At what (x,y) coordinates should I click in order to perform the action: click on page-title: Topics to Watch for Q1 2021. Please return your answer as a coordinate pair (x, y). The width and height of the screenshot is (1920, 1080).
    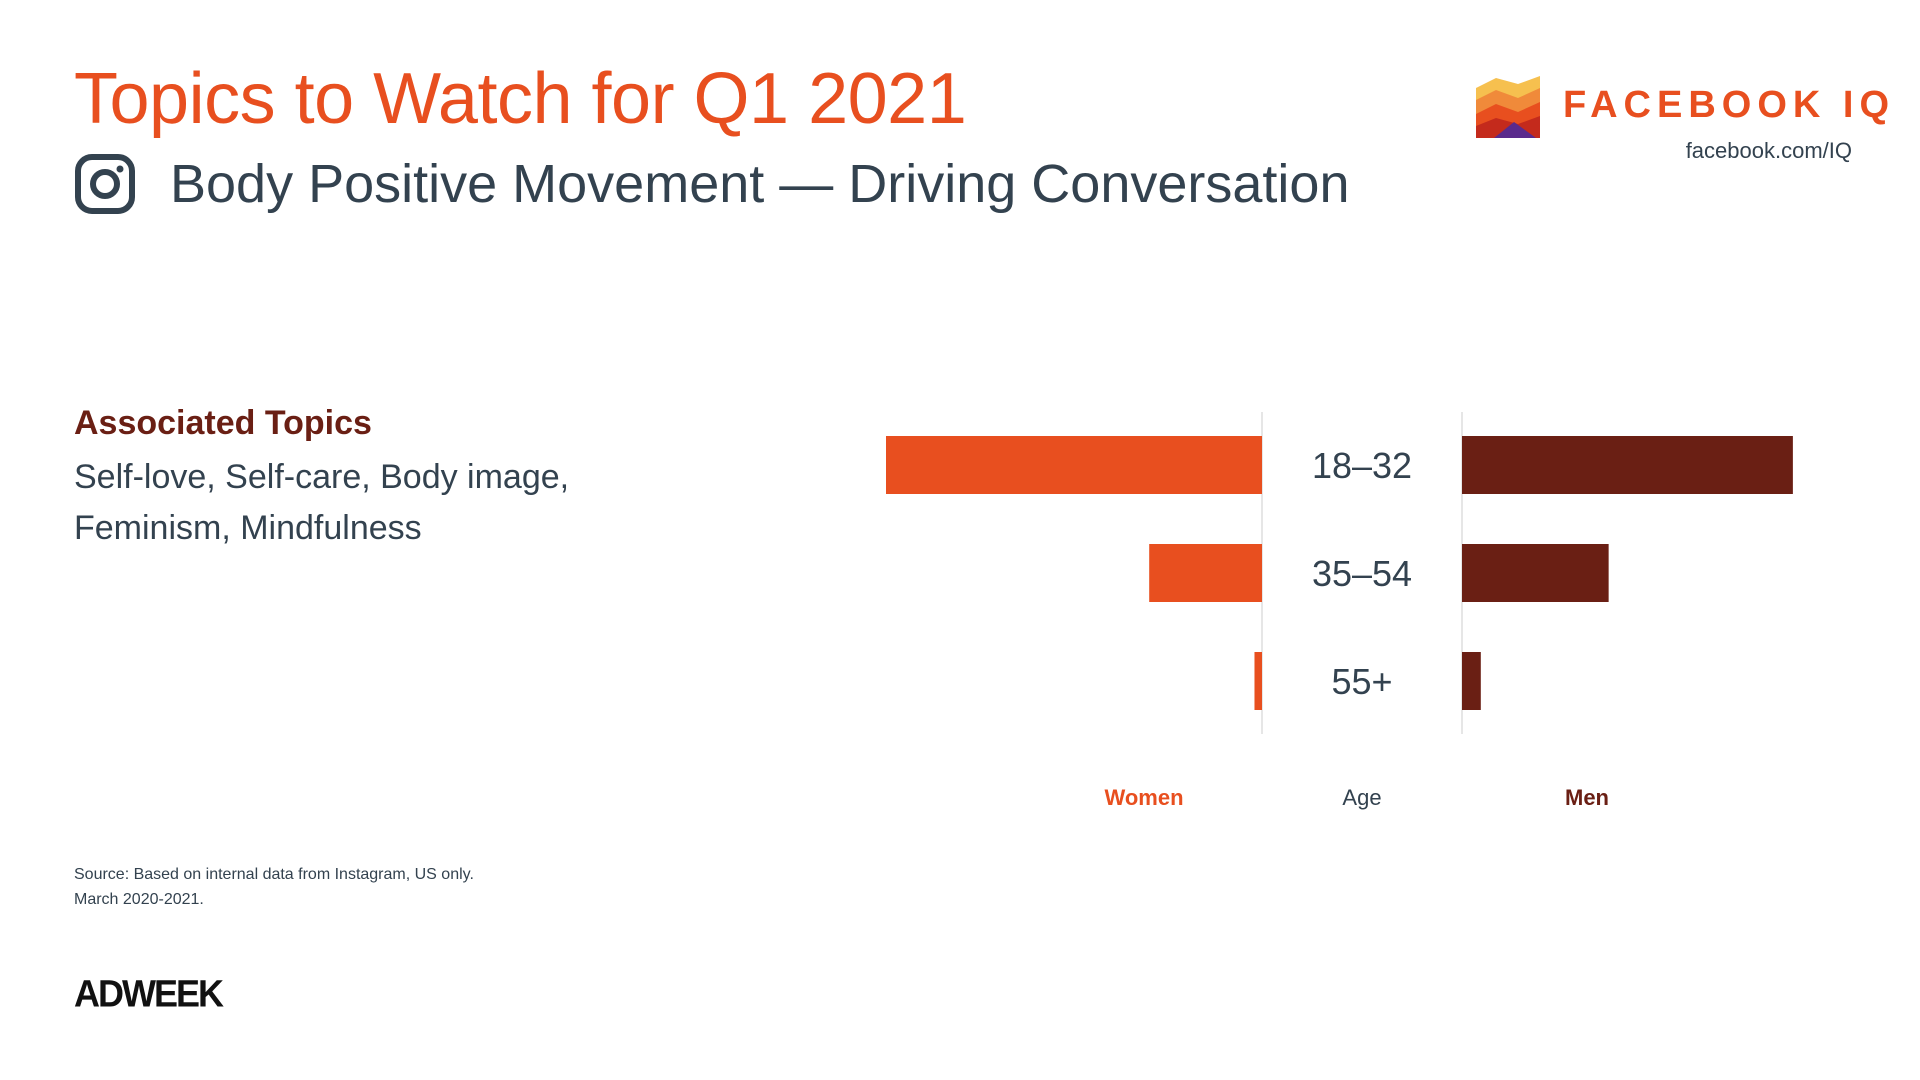
    Looking at the image, I should click on (520, 99).